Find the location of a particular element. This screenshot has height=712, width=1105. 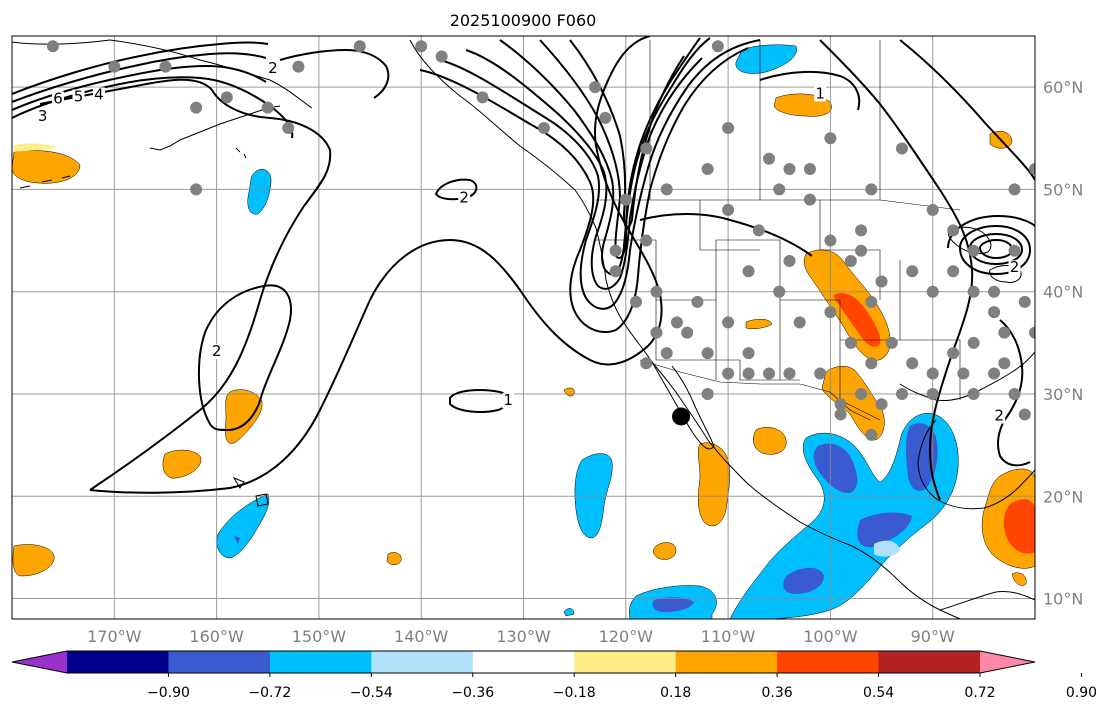

latitude-label: 20°N is located at coordinates (1063, 496).